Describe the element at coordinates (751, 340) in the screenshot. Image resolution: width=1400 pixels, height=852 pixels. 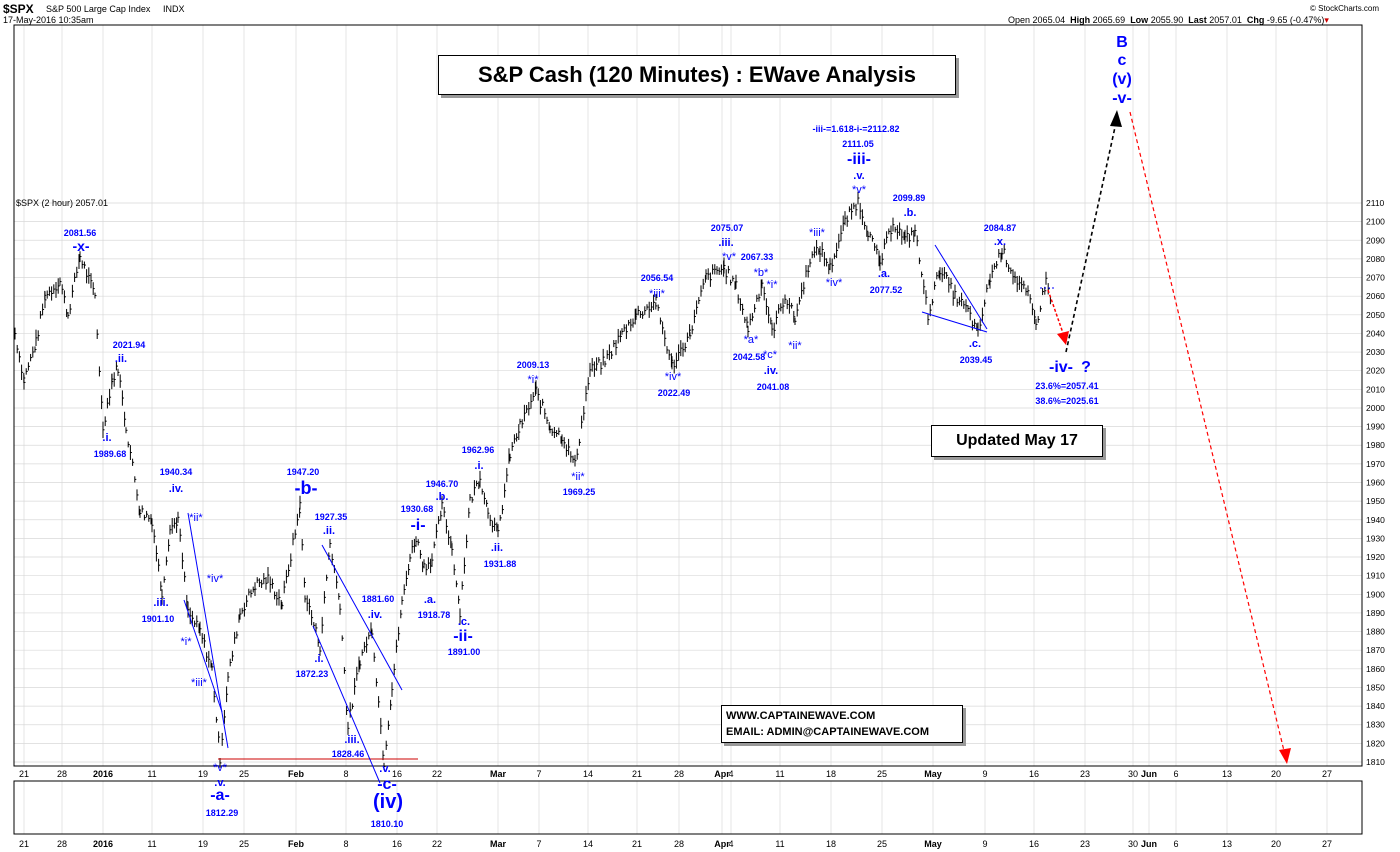
I see `wave-label: *a*` at that location.